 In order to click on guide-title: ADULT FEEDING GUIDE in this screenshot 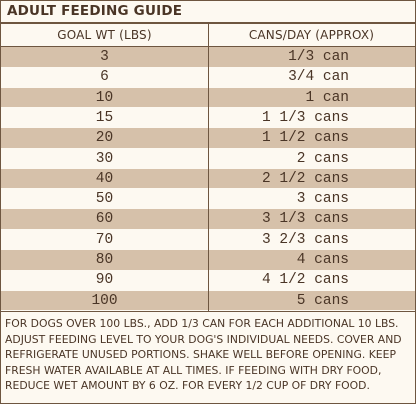, I will do `click(95, 11)`.